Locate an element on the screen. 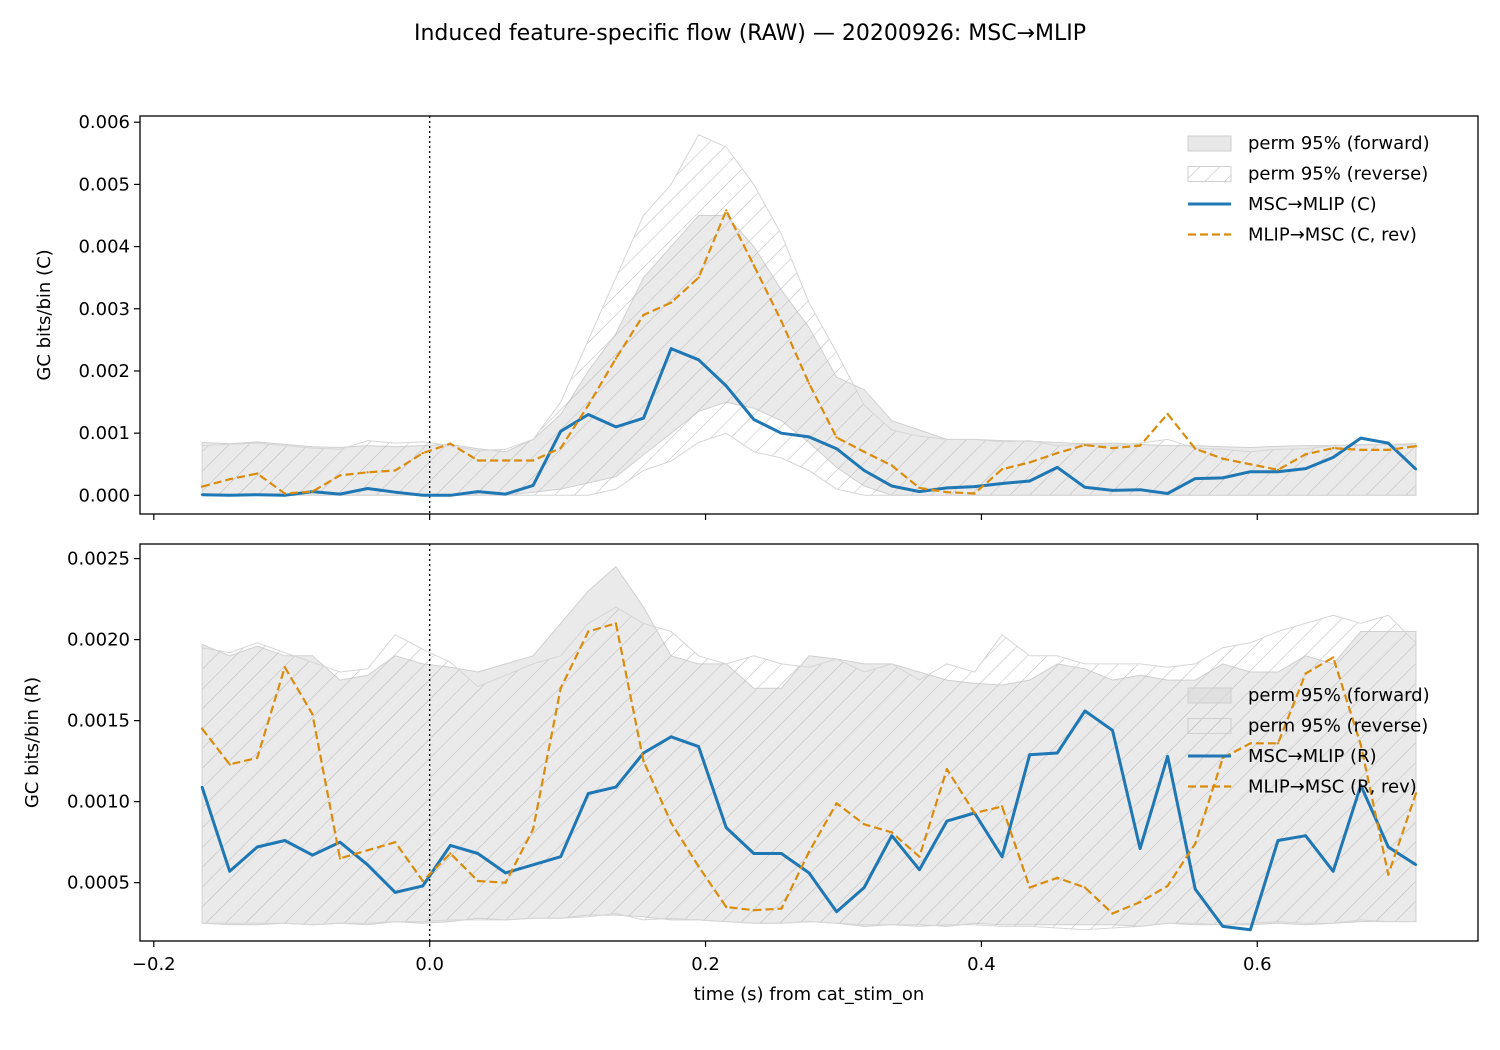 The width and height of the screenshot is (1500, 1050). y-tick-label: 0.000 is located at coordinates (104, 495).